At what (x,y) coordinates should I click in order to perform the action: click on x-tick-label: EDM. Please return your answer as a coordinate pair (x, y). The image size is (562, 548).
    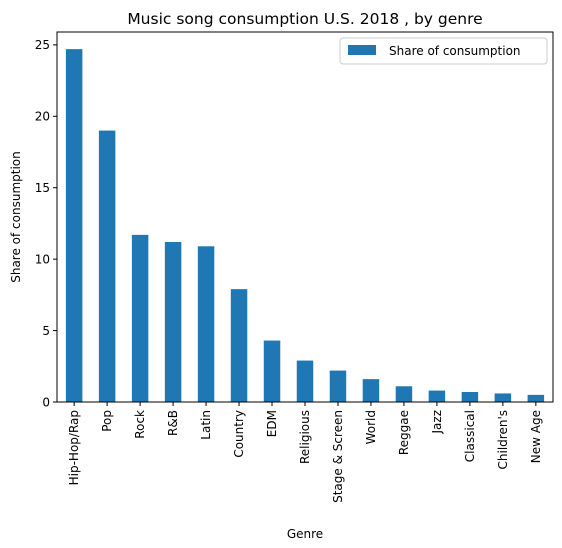
    Looking at the image, I should click on (272, 423).